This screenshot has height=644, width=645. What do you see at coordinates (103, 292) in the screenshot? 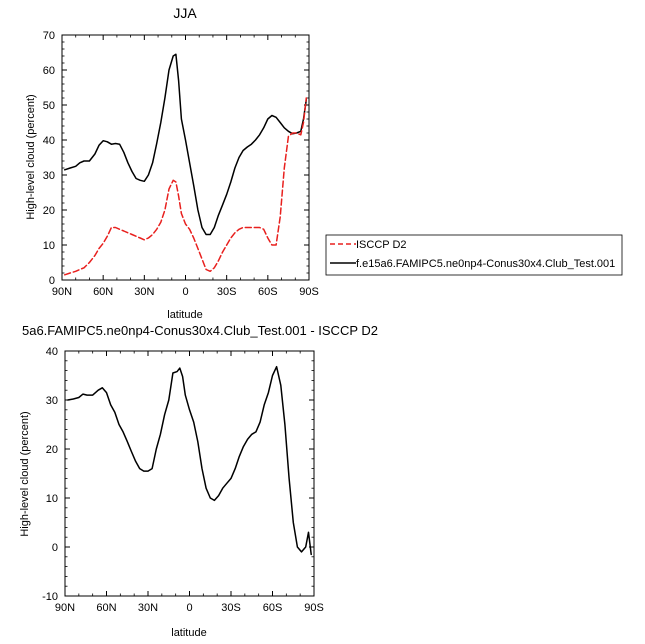
I see `top-x-tick-label: 60N` at bounding box center [103, 292].